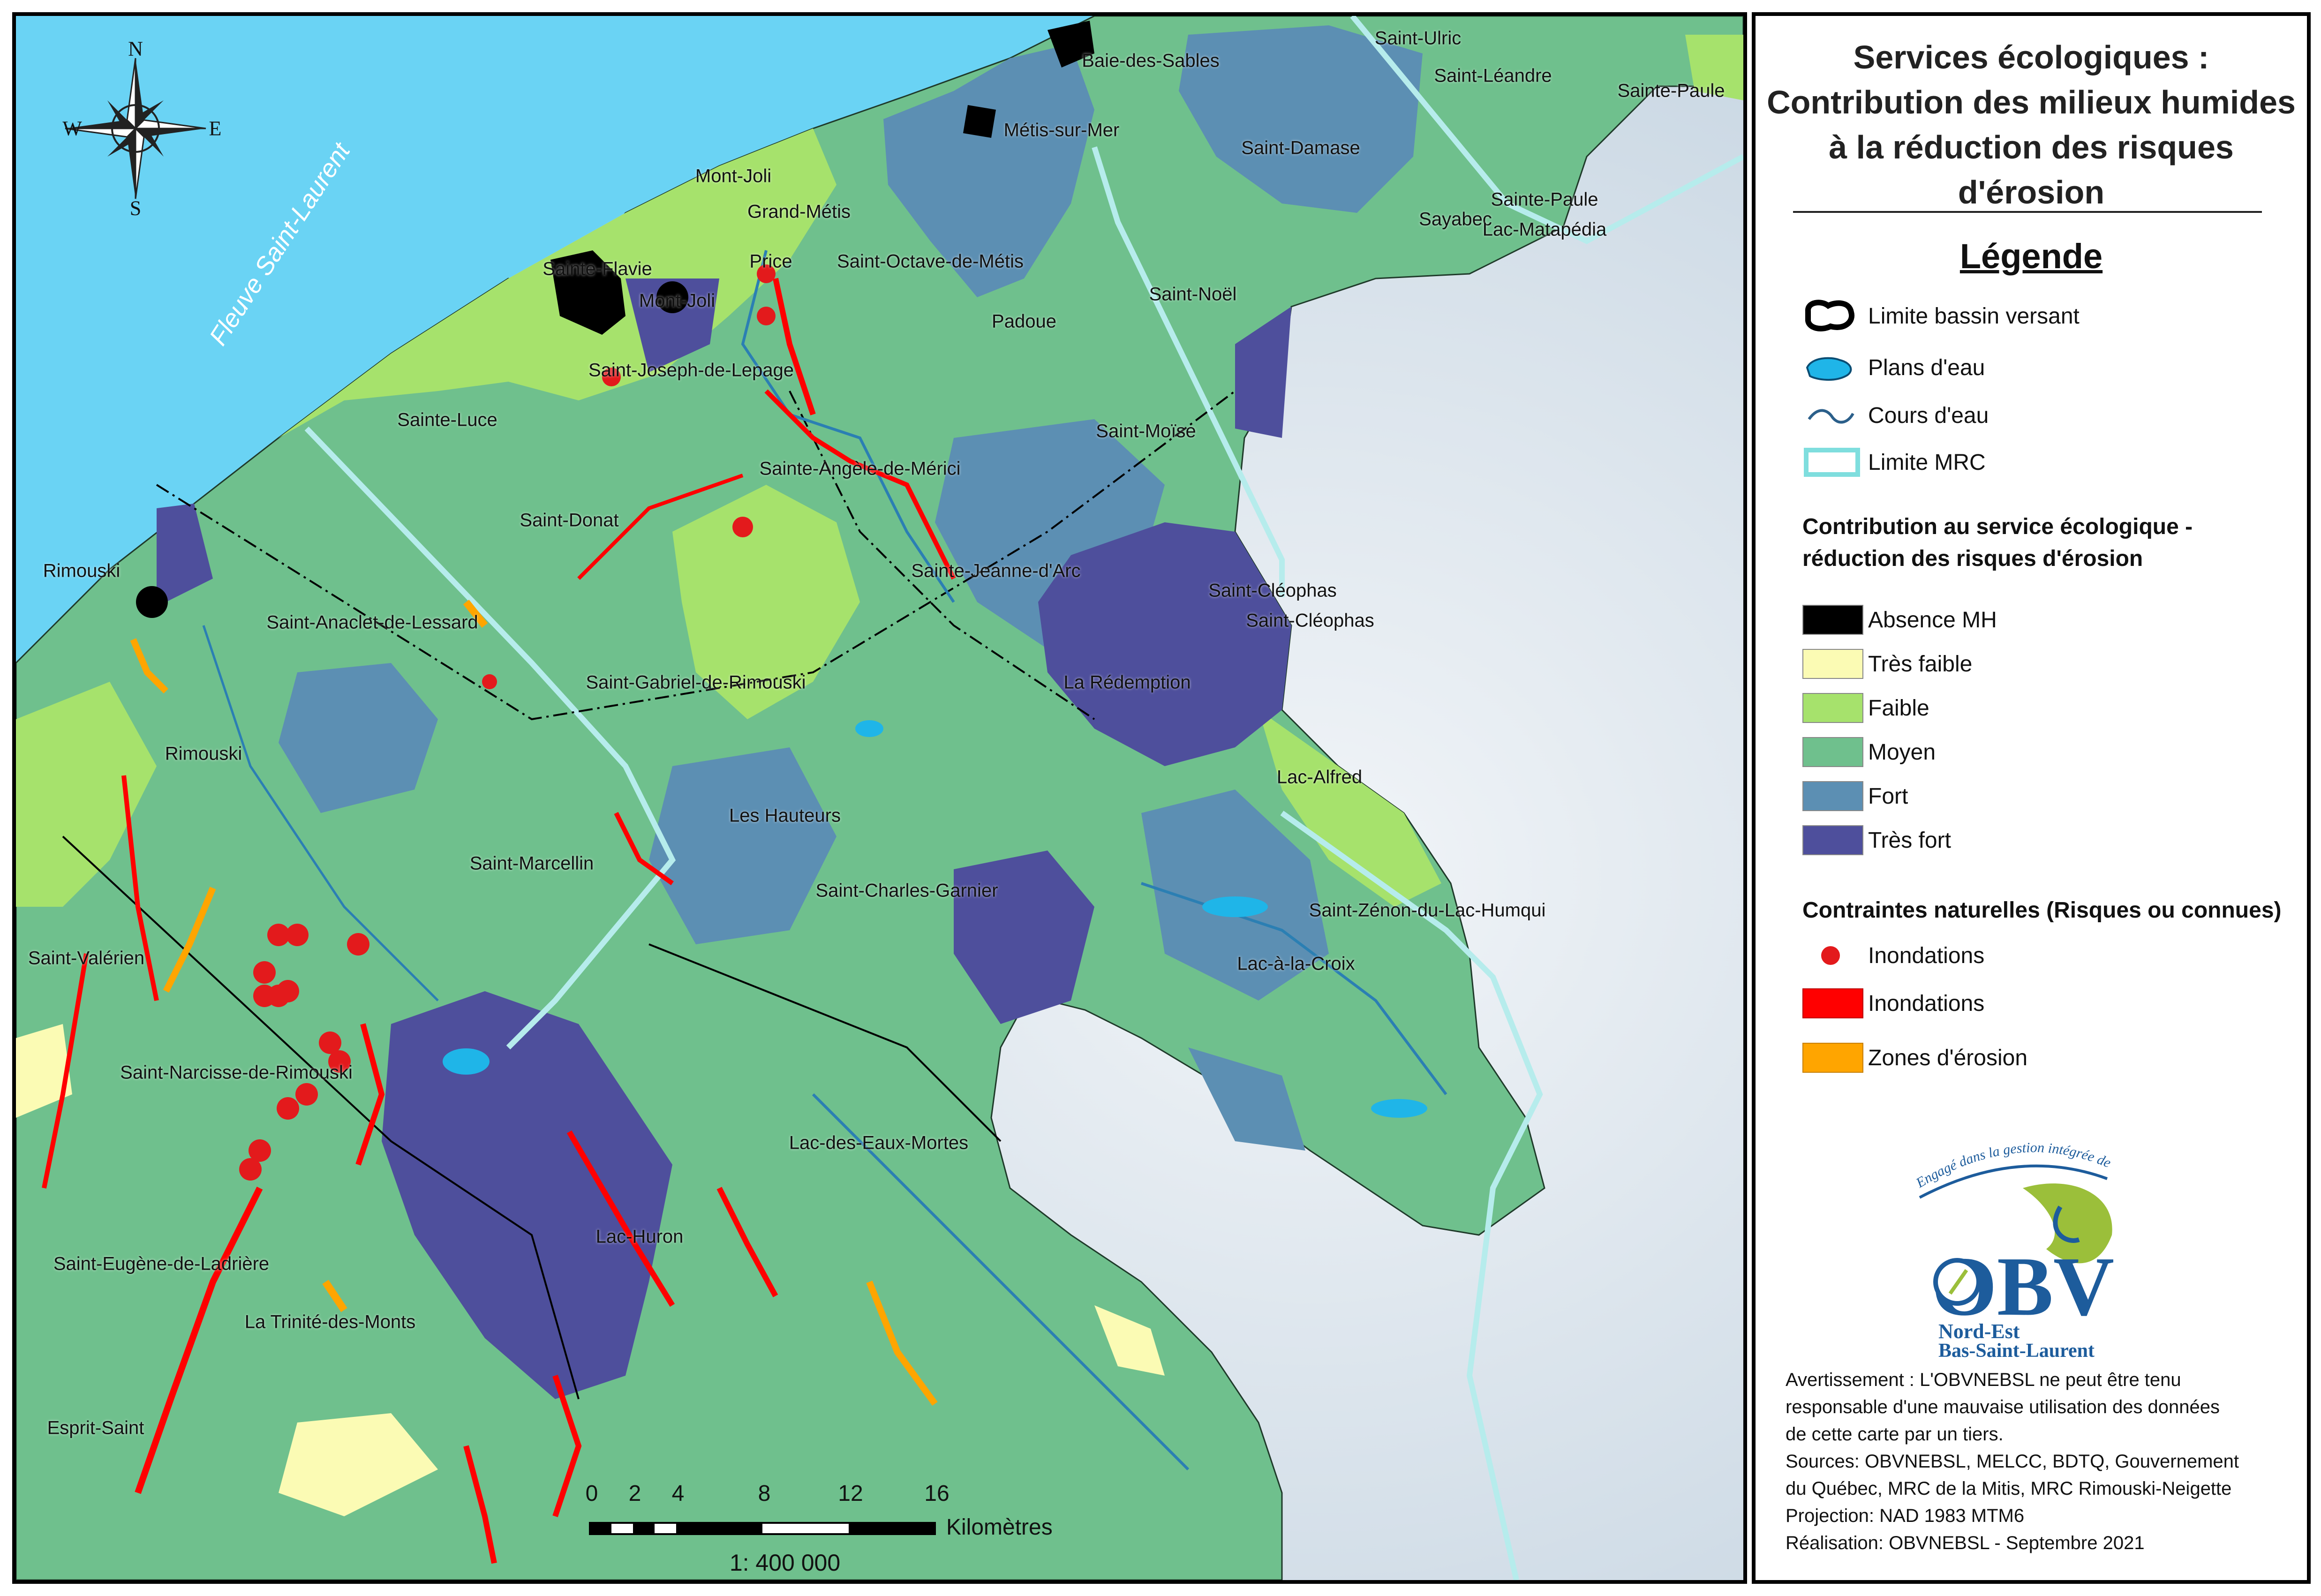 This screenshot has width=2321, height=1596. Describe the element at coordinates (799, 212) in the screenshot. I see `place-label: Grand-Métis` at that location.